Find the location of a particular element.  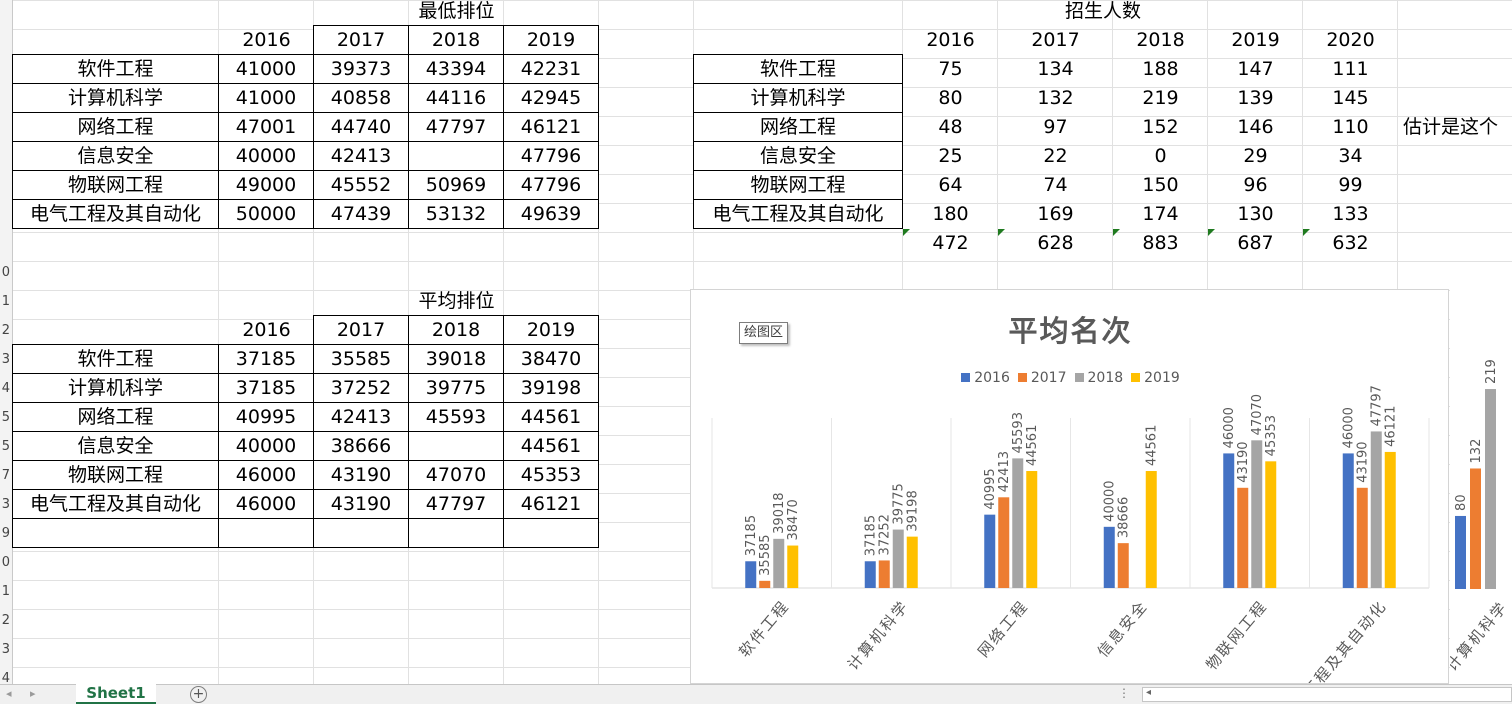

avg_rank-value-cell: 42413 is located at coordinates (361, 417).